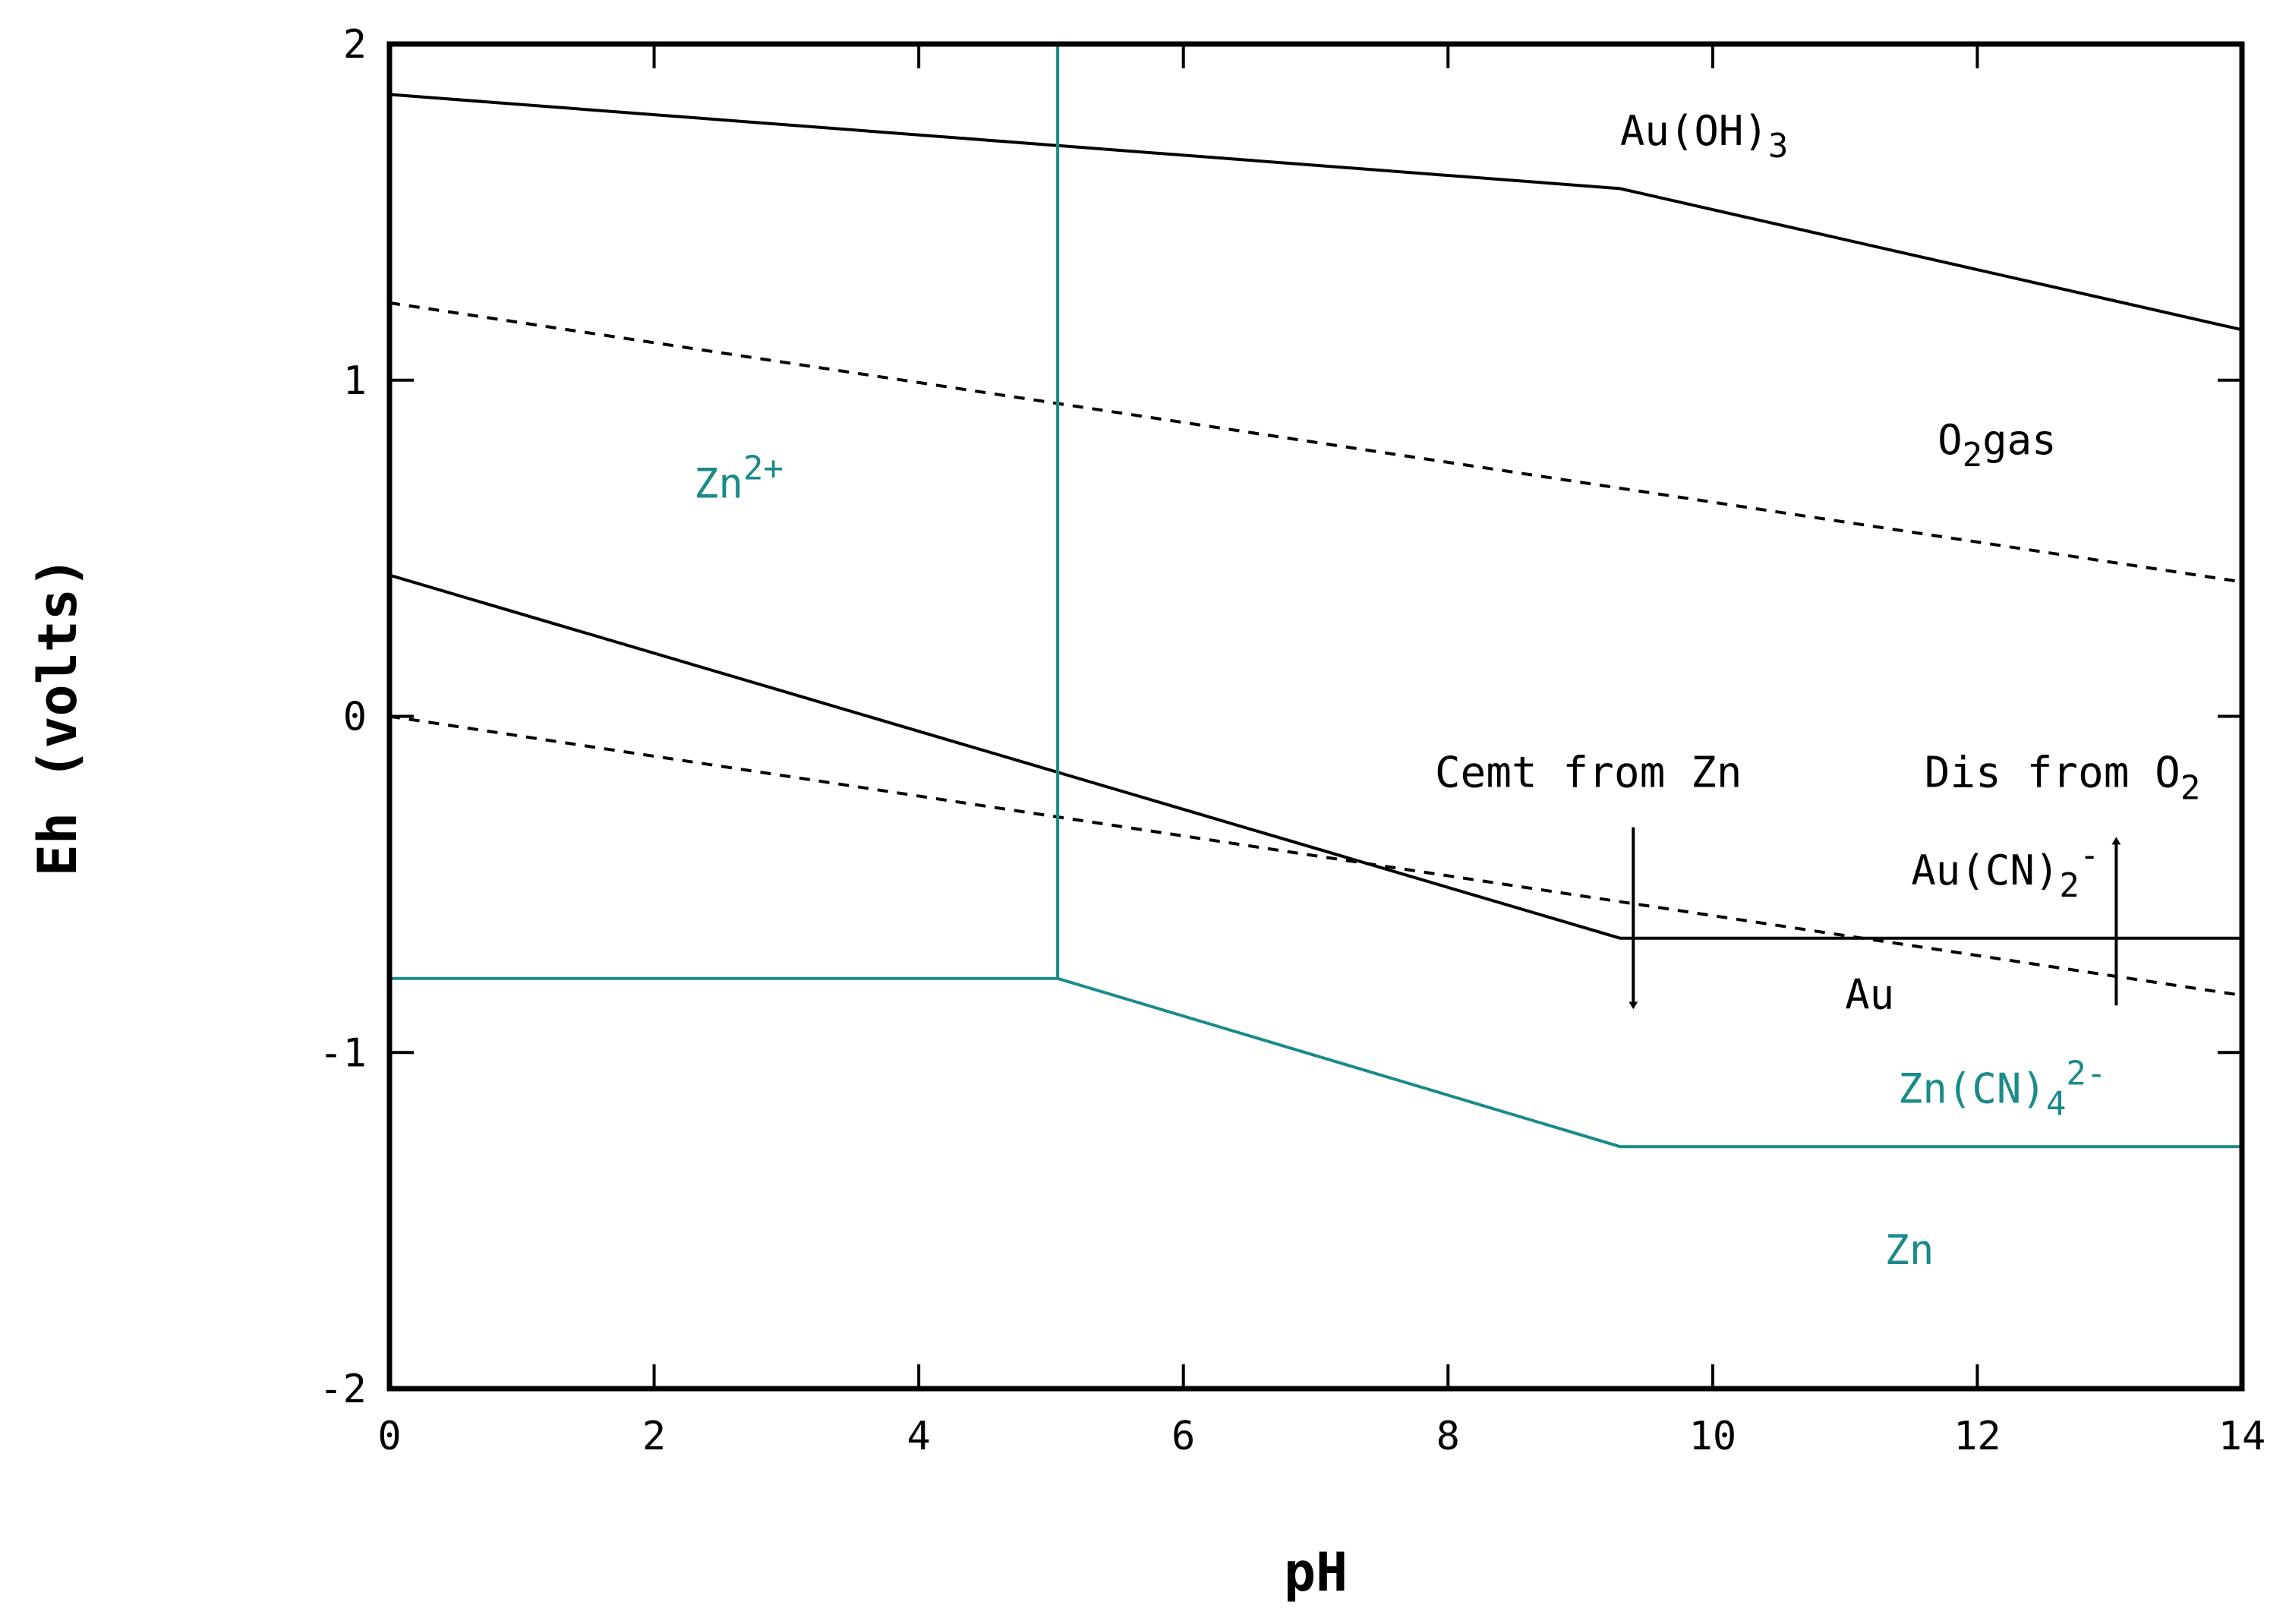 Image resolution: width=2286 pixels, height=1624 pixels. What do you see at coordinates (1713, 1437) in the screenshot?
I see `x-tick-label: 10` at bounding box center [1713, 1437].